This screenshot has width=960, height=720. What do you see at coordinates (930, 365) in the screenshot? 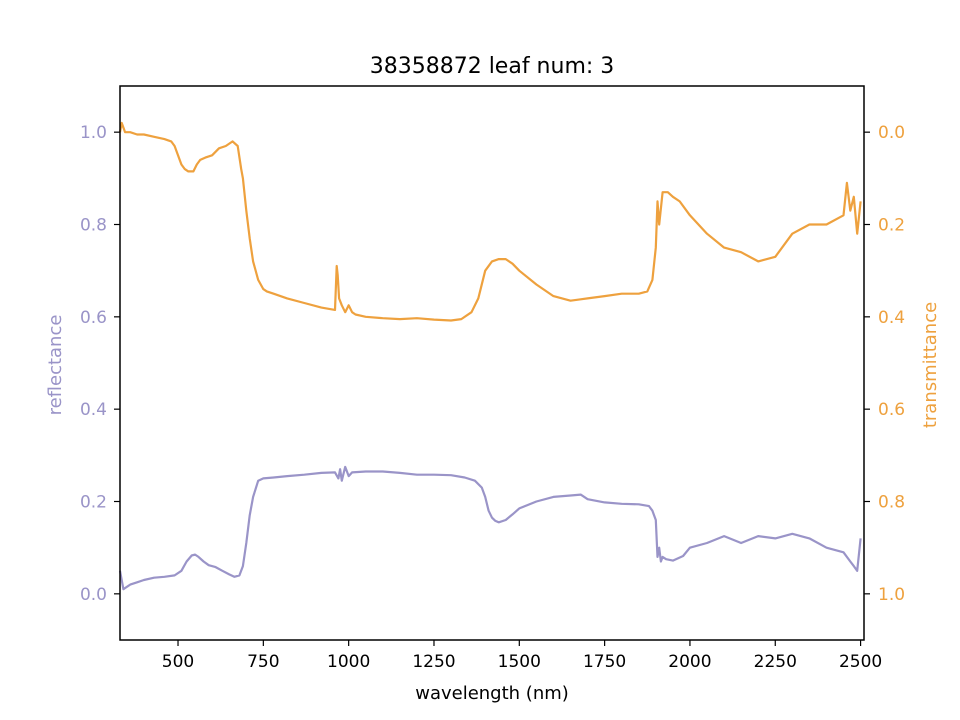
I see `right-y-axis-label: transmittance` at bounding box center [930, 365].